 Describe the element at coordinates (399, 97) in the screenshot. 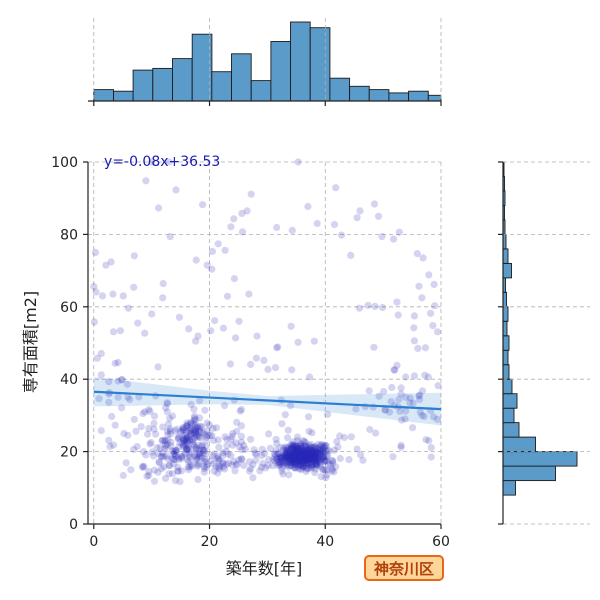

I see `histogram-bar-x` at that location.